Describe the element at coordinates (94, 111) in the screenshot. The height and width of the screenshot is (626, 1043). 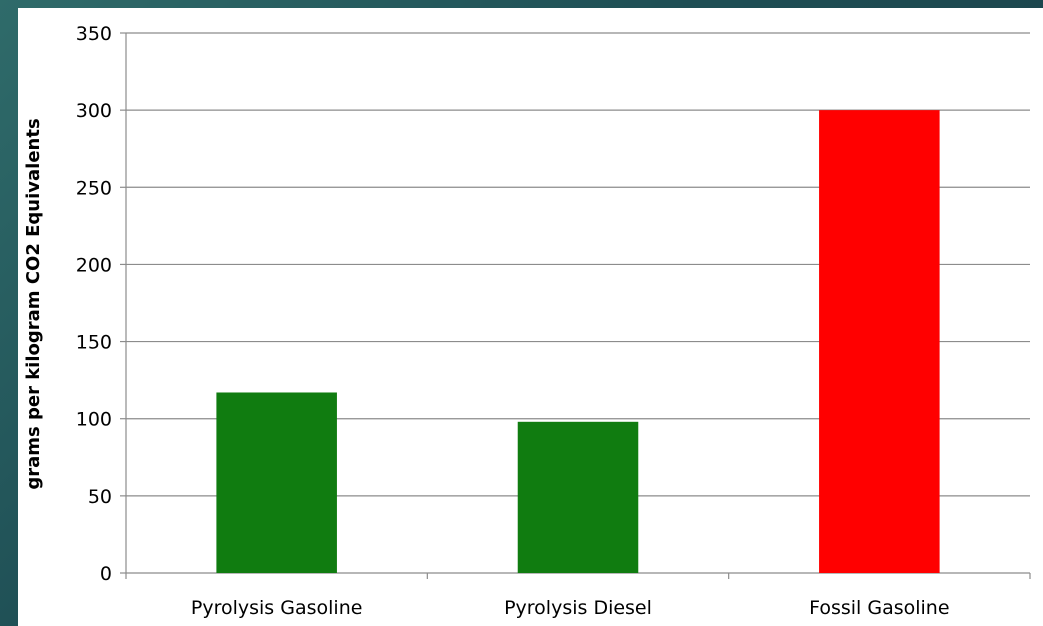
I see `y-tick-label: 300` at that location.